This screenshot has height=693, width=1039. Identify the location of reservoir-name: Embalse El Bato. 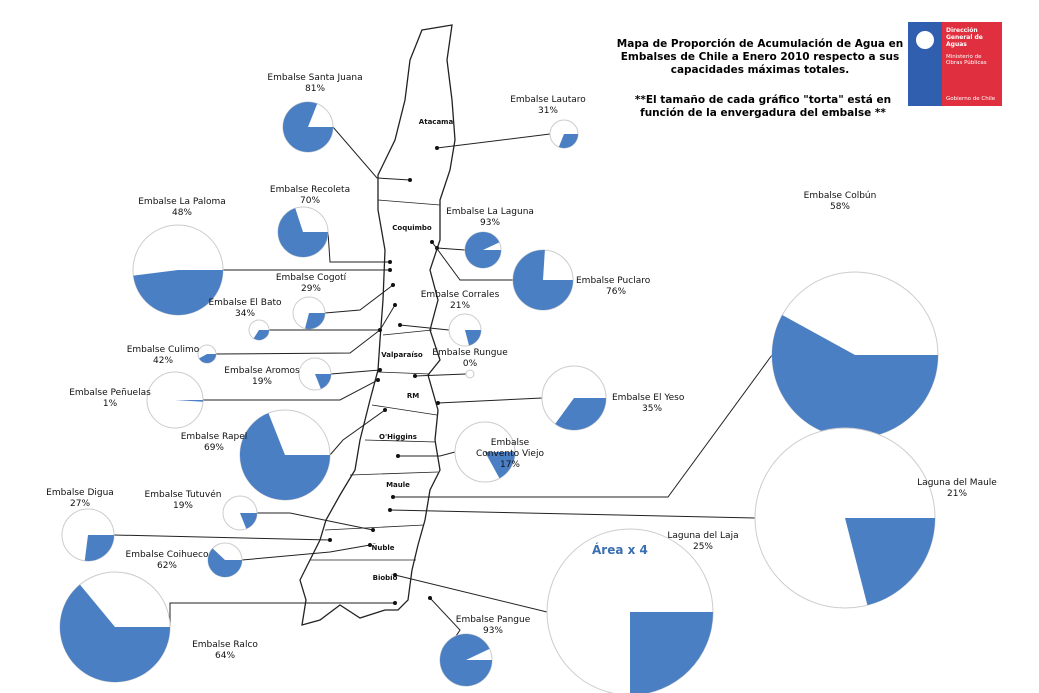
(245, 303).